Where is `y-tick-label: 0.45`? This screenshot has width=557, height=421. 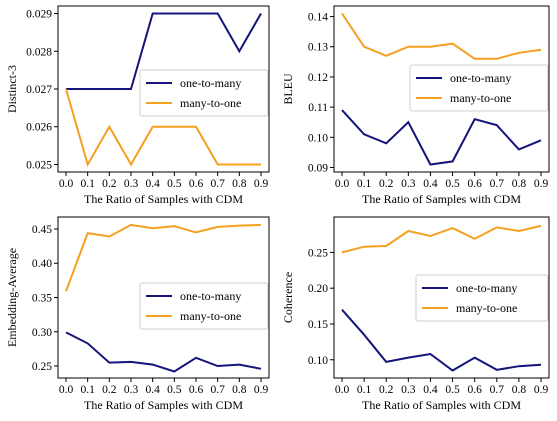
y-tick-label: 0.45 is located at coordinates (42, 230).